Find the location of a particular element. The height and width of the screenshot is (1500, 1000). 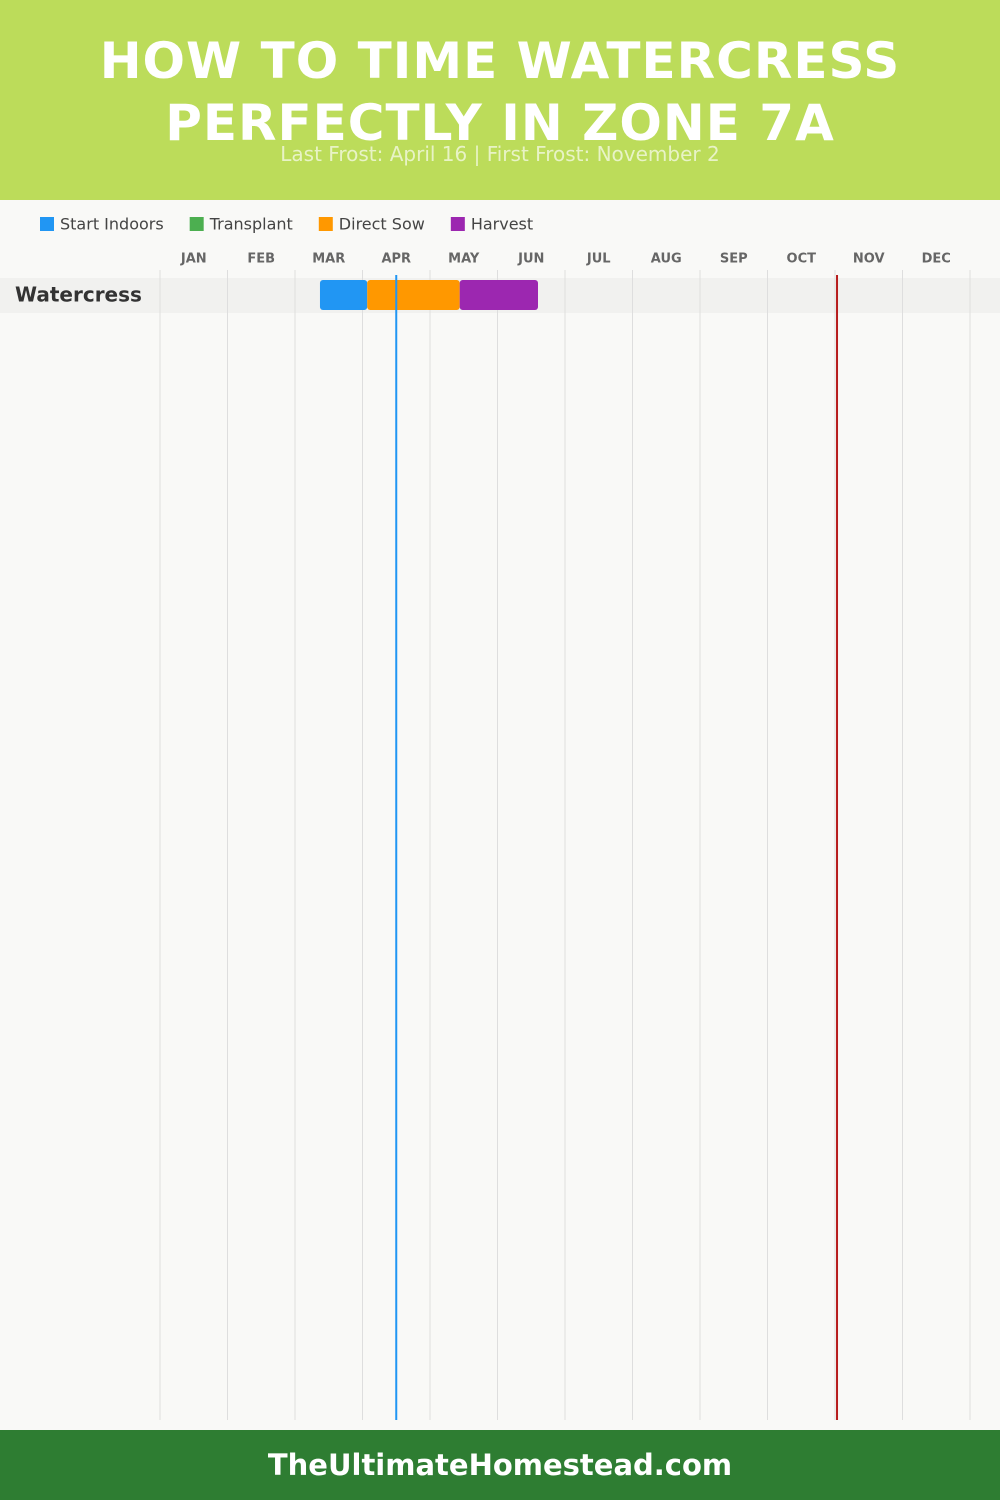

row-label: Watercress is located at coordinates (78, 295).